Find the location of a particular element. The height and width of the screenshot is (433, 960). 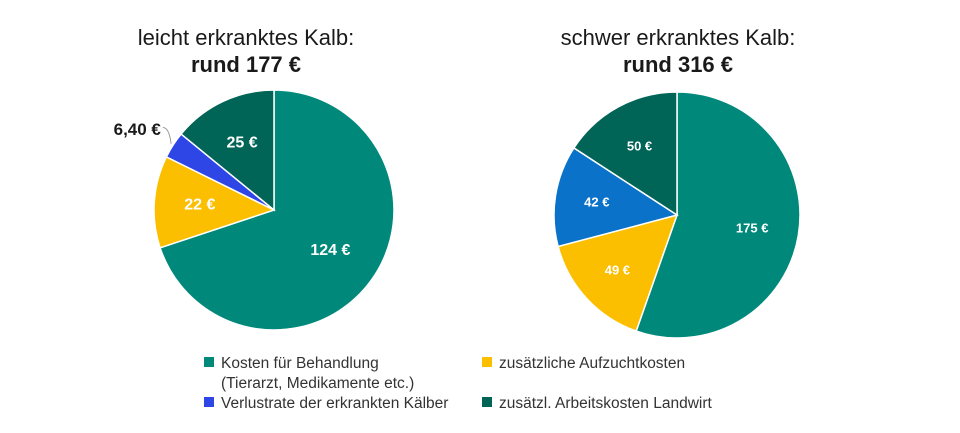

pie1-slice-zusaetzliche-aufzuchtkosten is located at coordinates (214, 202).